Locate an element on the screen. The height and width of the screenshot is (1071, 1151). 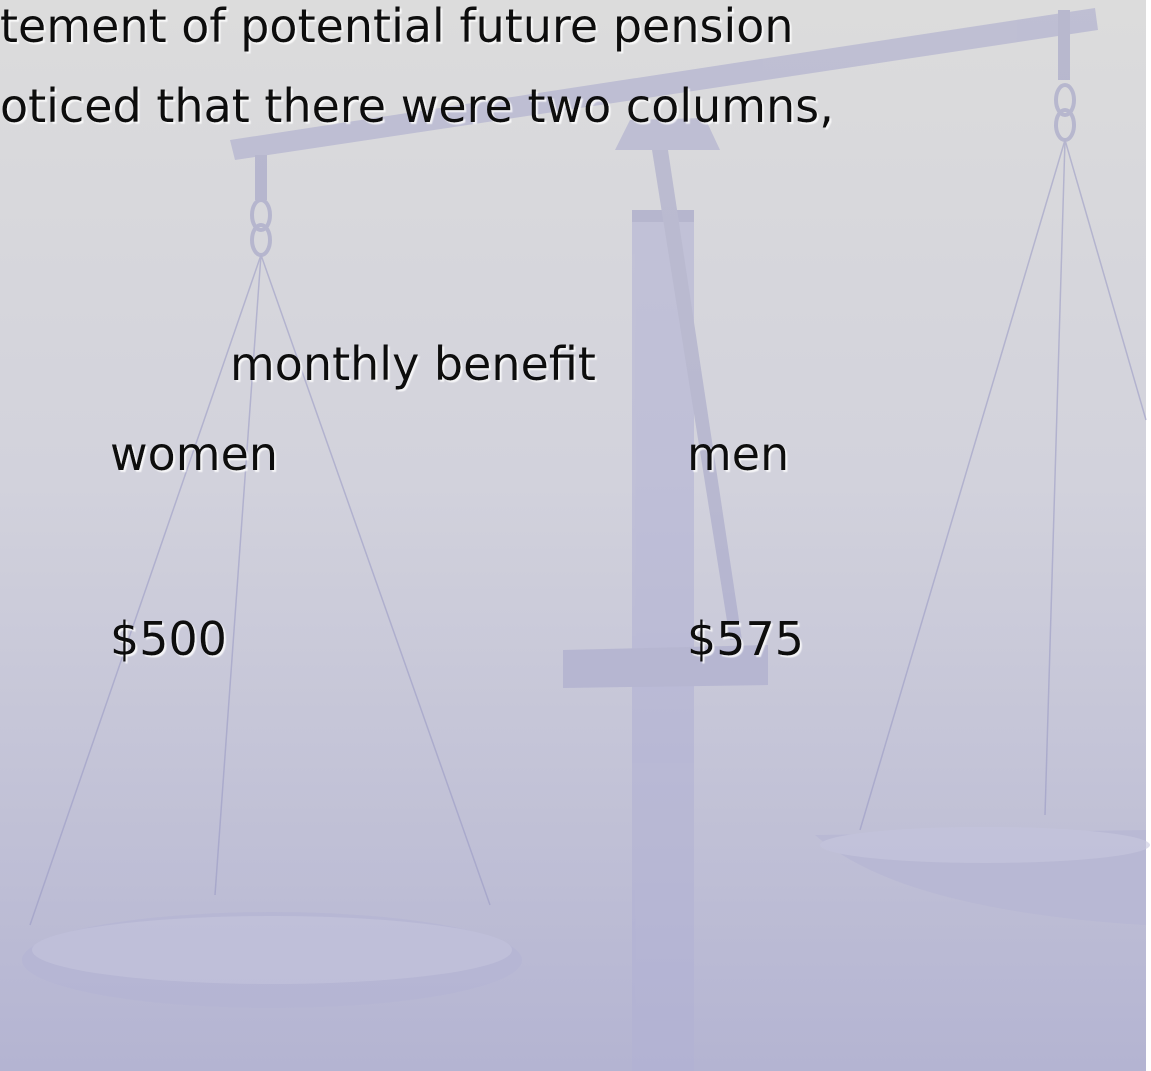
body-text-line: tement of potential future pension is located at coordinates (397, 26).